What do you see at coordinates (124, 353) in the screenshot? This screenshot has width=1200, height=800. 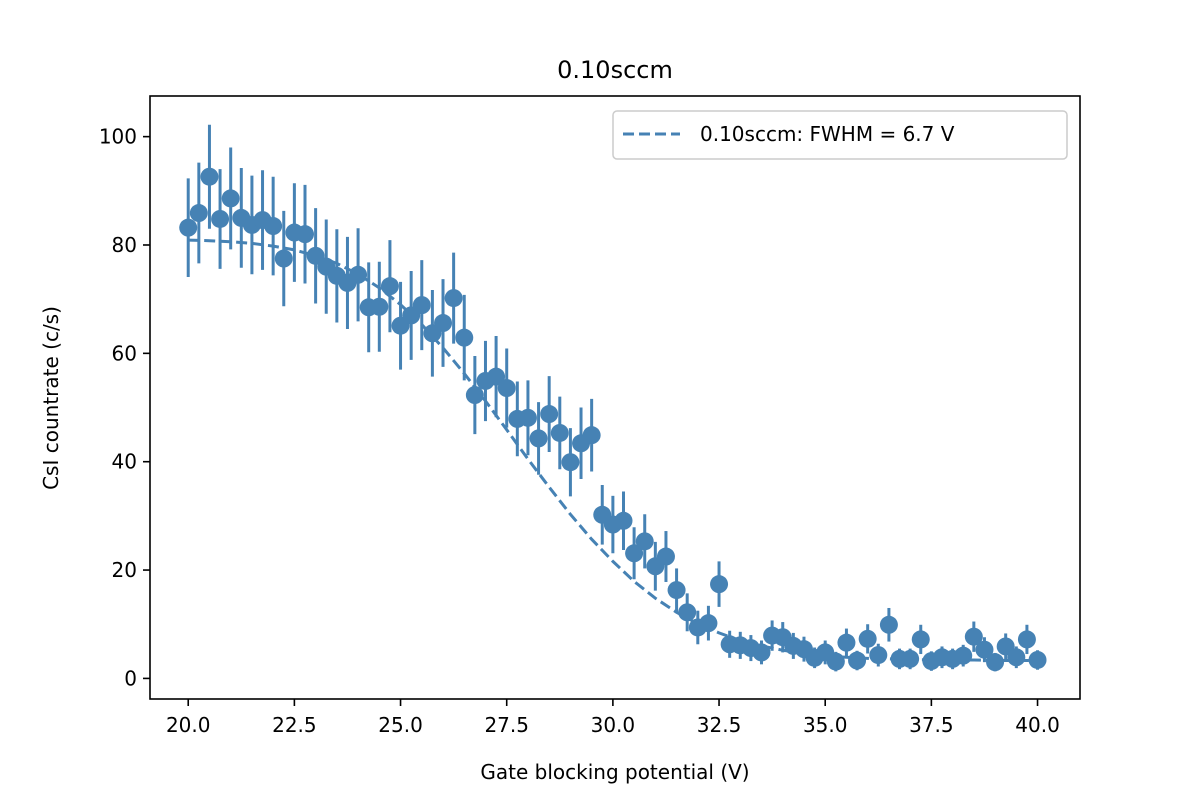 I see `y-tick-label: 60` at bounding box center [124, 353].